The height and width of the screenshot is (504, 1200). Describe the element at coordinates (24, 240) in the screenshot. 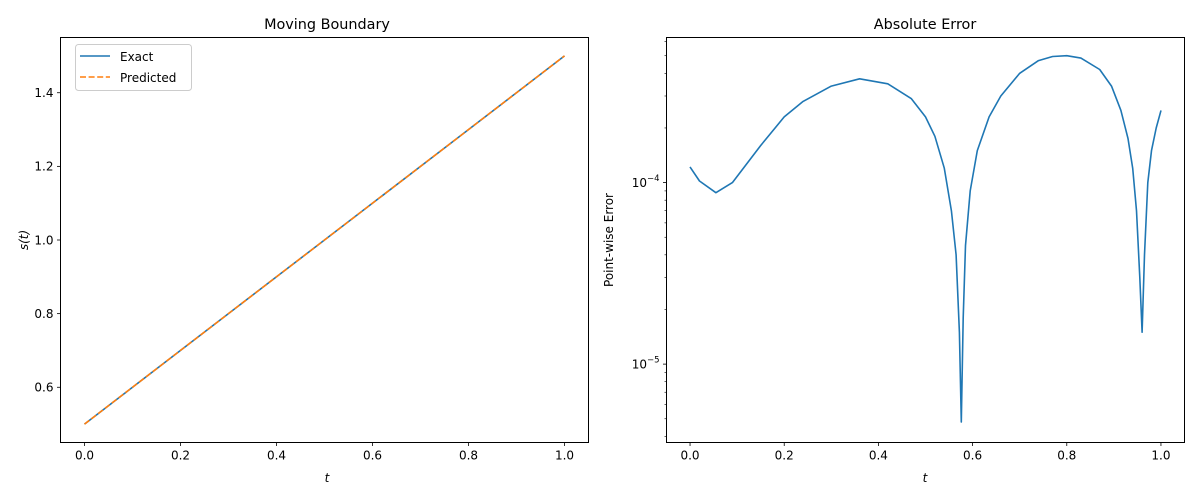

I see `y-axis-label: s(t)` at that location.